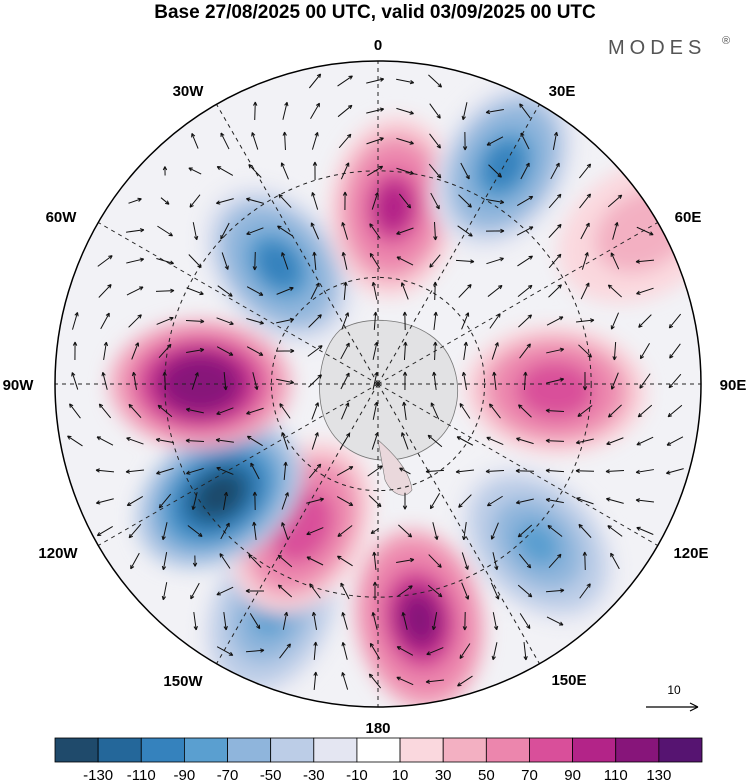  What do you see at coordinates (690, 553) in the screenshot?
I see `lon-label-120e: 120E` at bounding box center [690, 553].